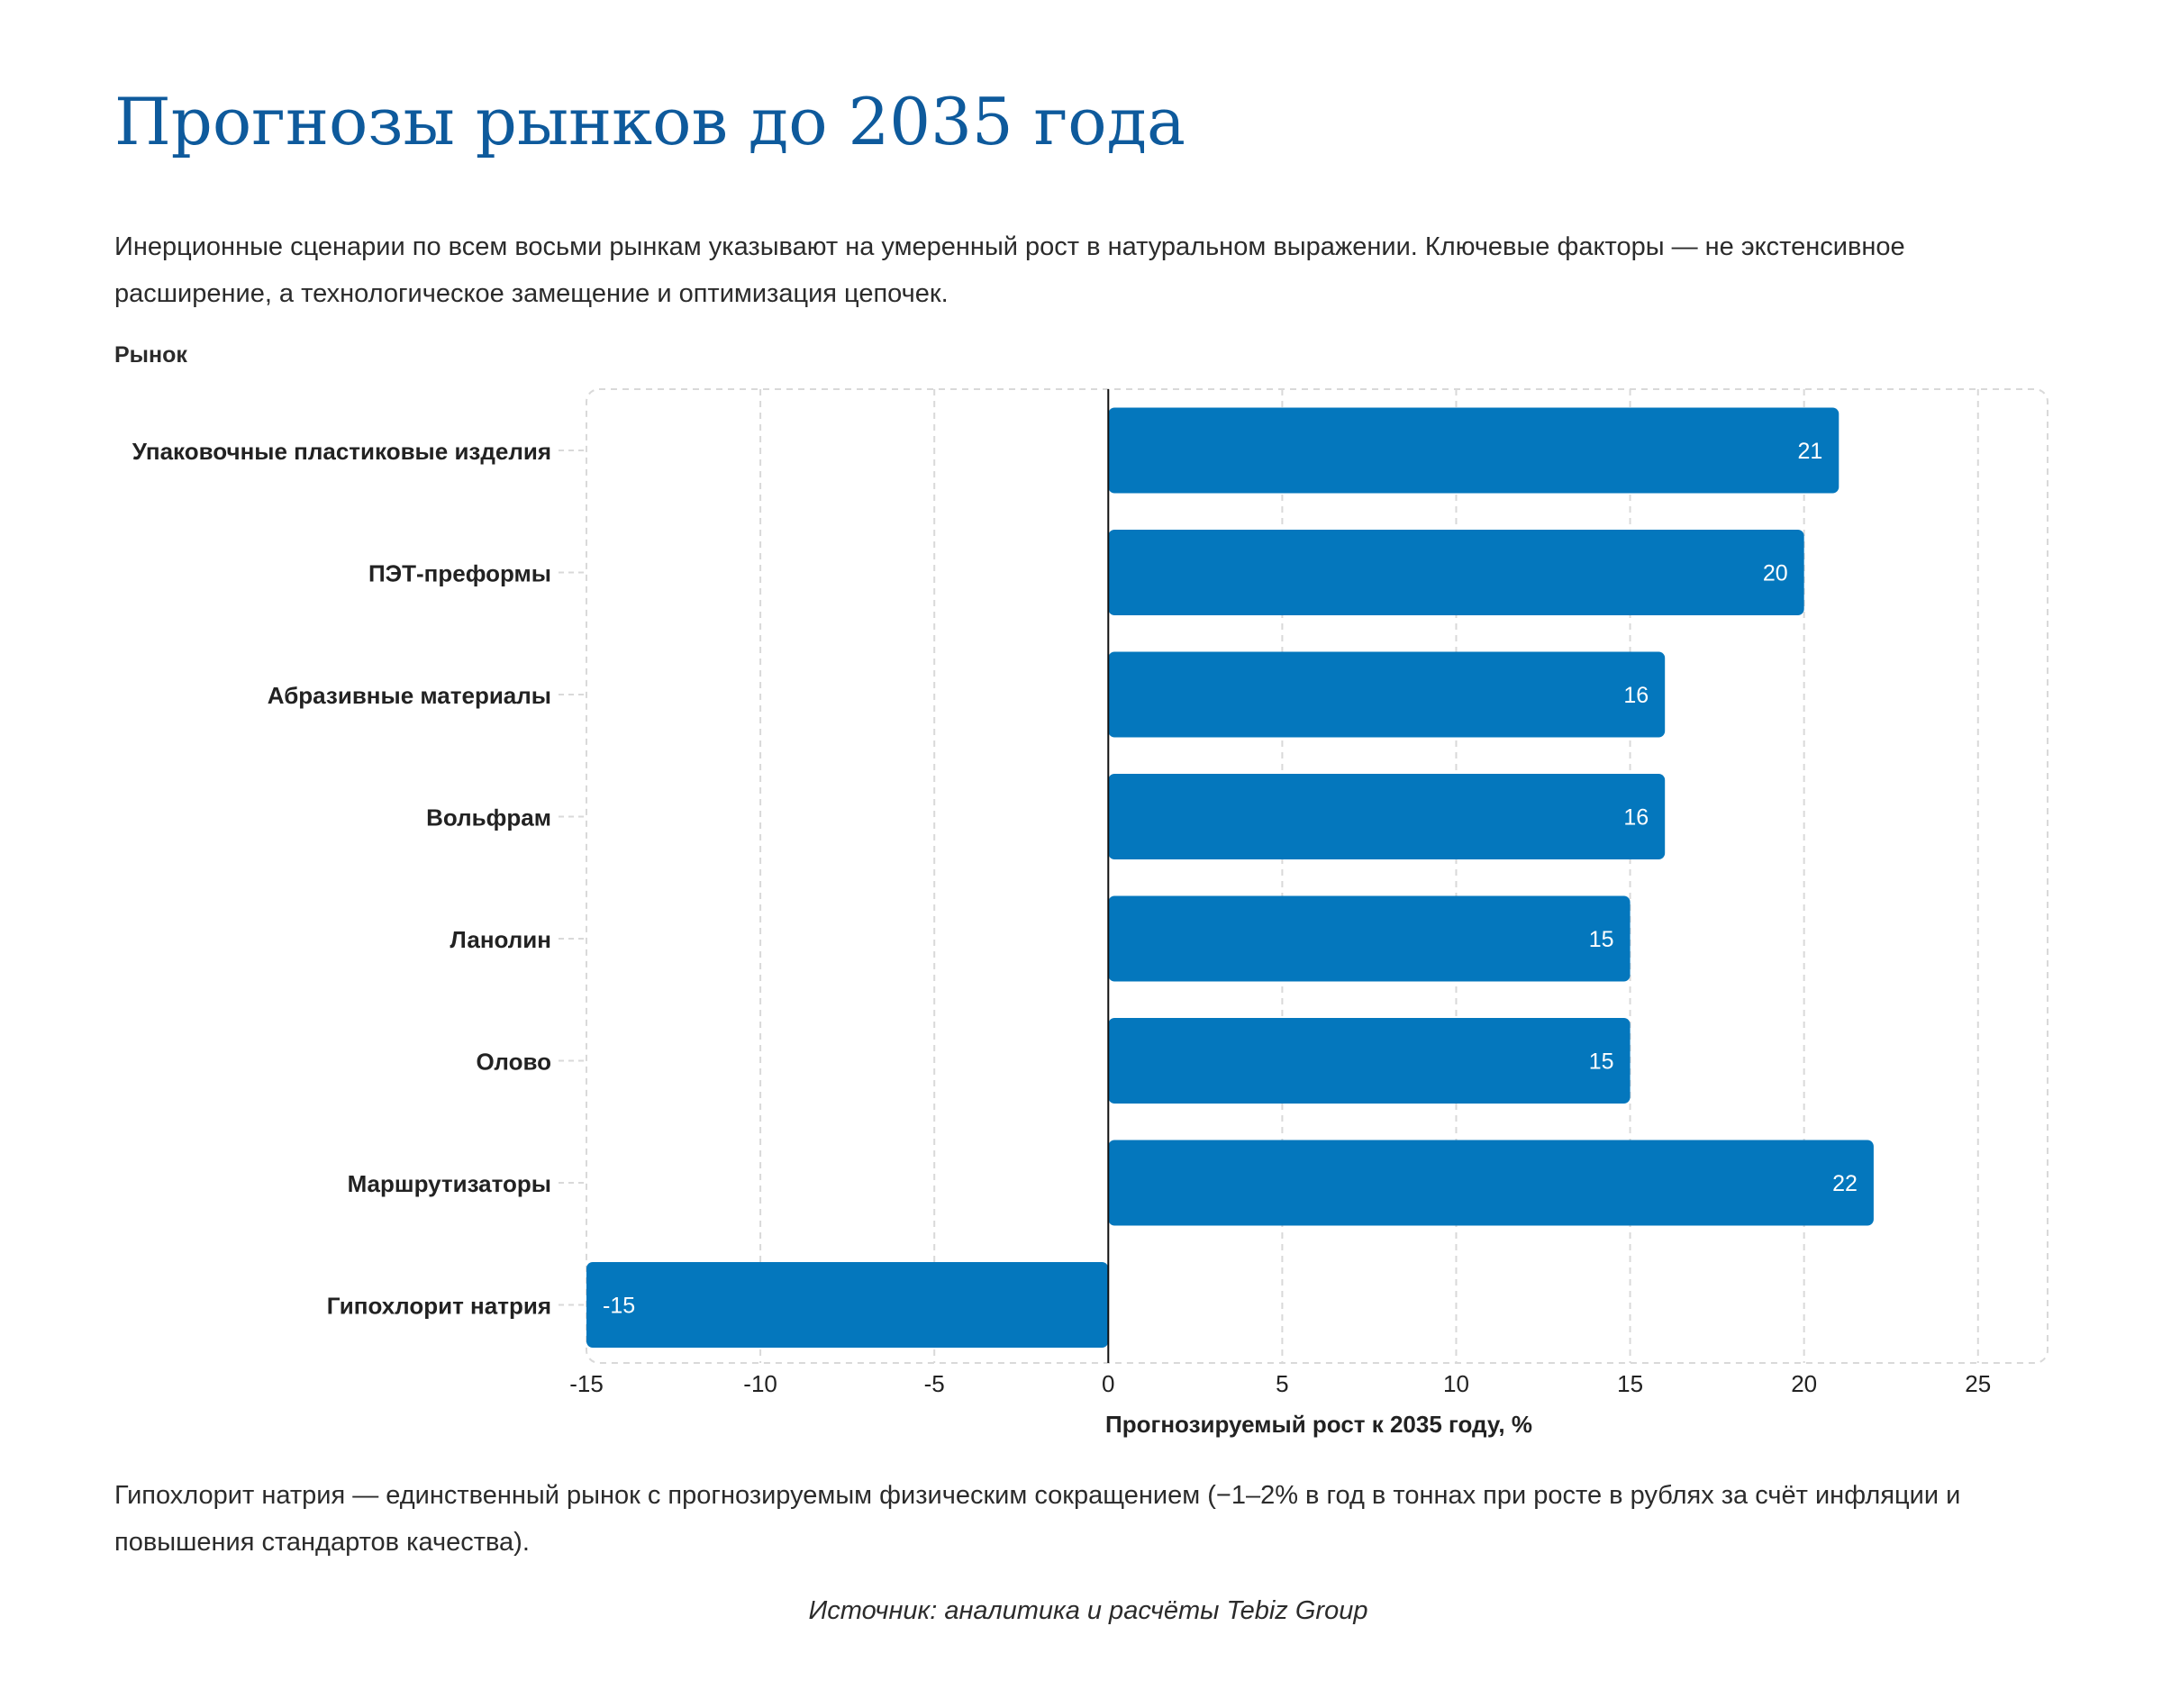 The image size is (2162, 1708). I want to click on x-tick-label: 20, so click(1804, 1383).